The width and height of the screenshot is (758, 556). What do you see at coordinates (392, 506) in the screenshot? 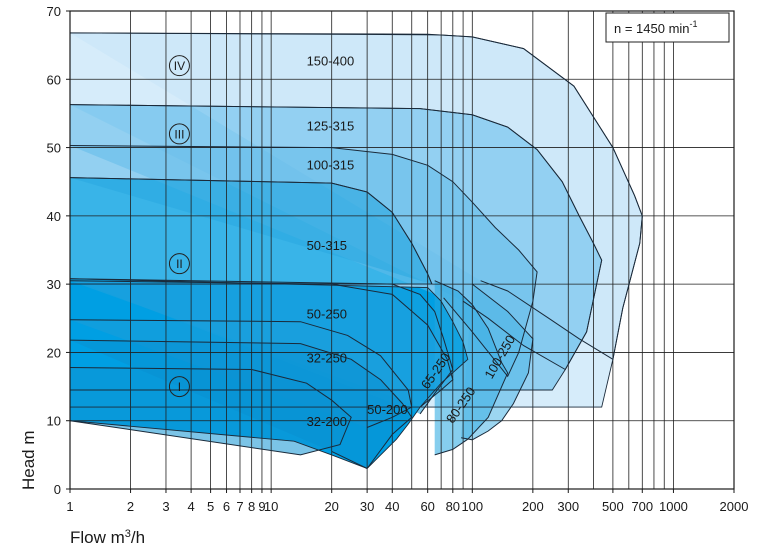
I see `x-tick-label-40: 40` at bounding box center [392, 506].